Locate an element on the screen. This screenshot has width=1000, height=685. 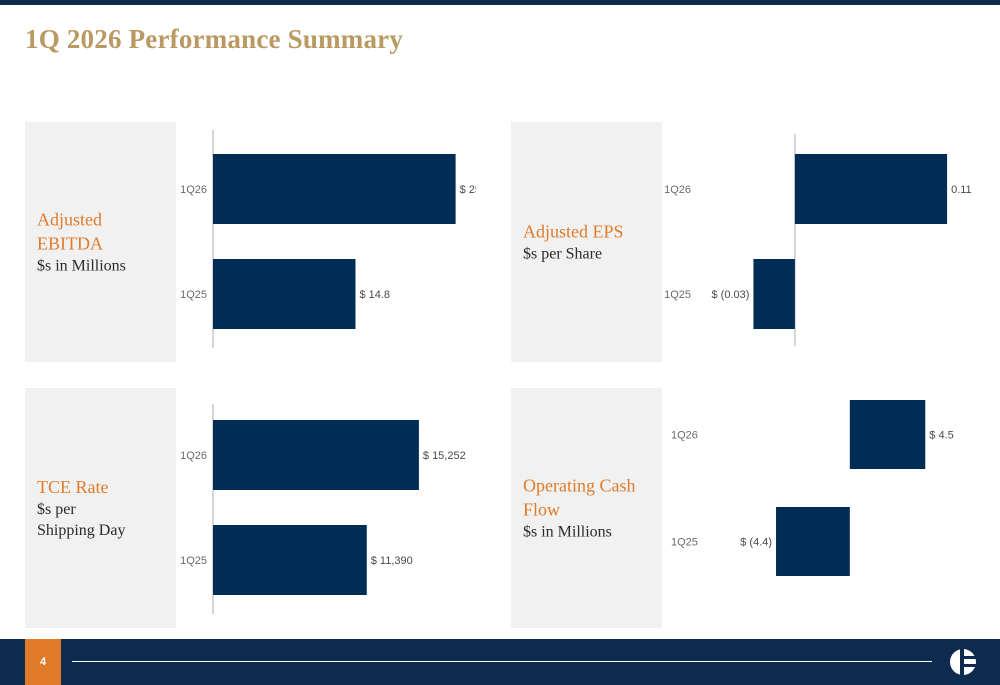
metric-title: Operating Cash Flow is located at coordinates (579, 497).